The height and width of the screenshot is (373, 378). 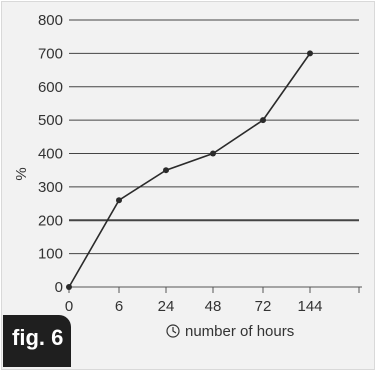 What do you see at coordinates (239, 331) in the screenshot?
I see `x-axis-label: number of hours` at bounding box center [239, 331].